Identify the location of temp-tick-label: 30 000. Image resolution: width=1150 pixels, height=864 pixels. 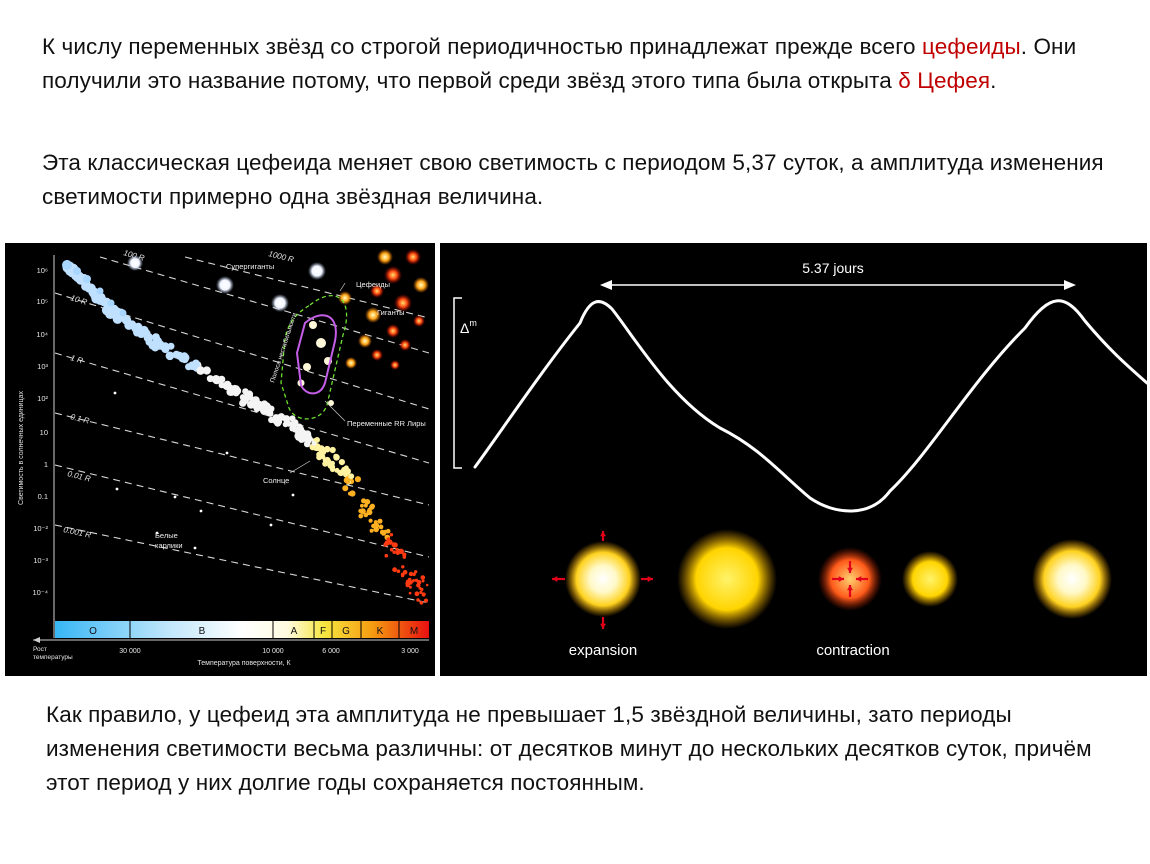
(130, 651).